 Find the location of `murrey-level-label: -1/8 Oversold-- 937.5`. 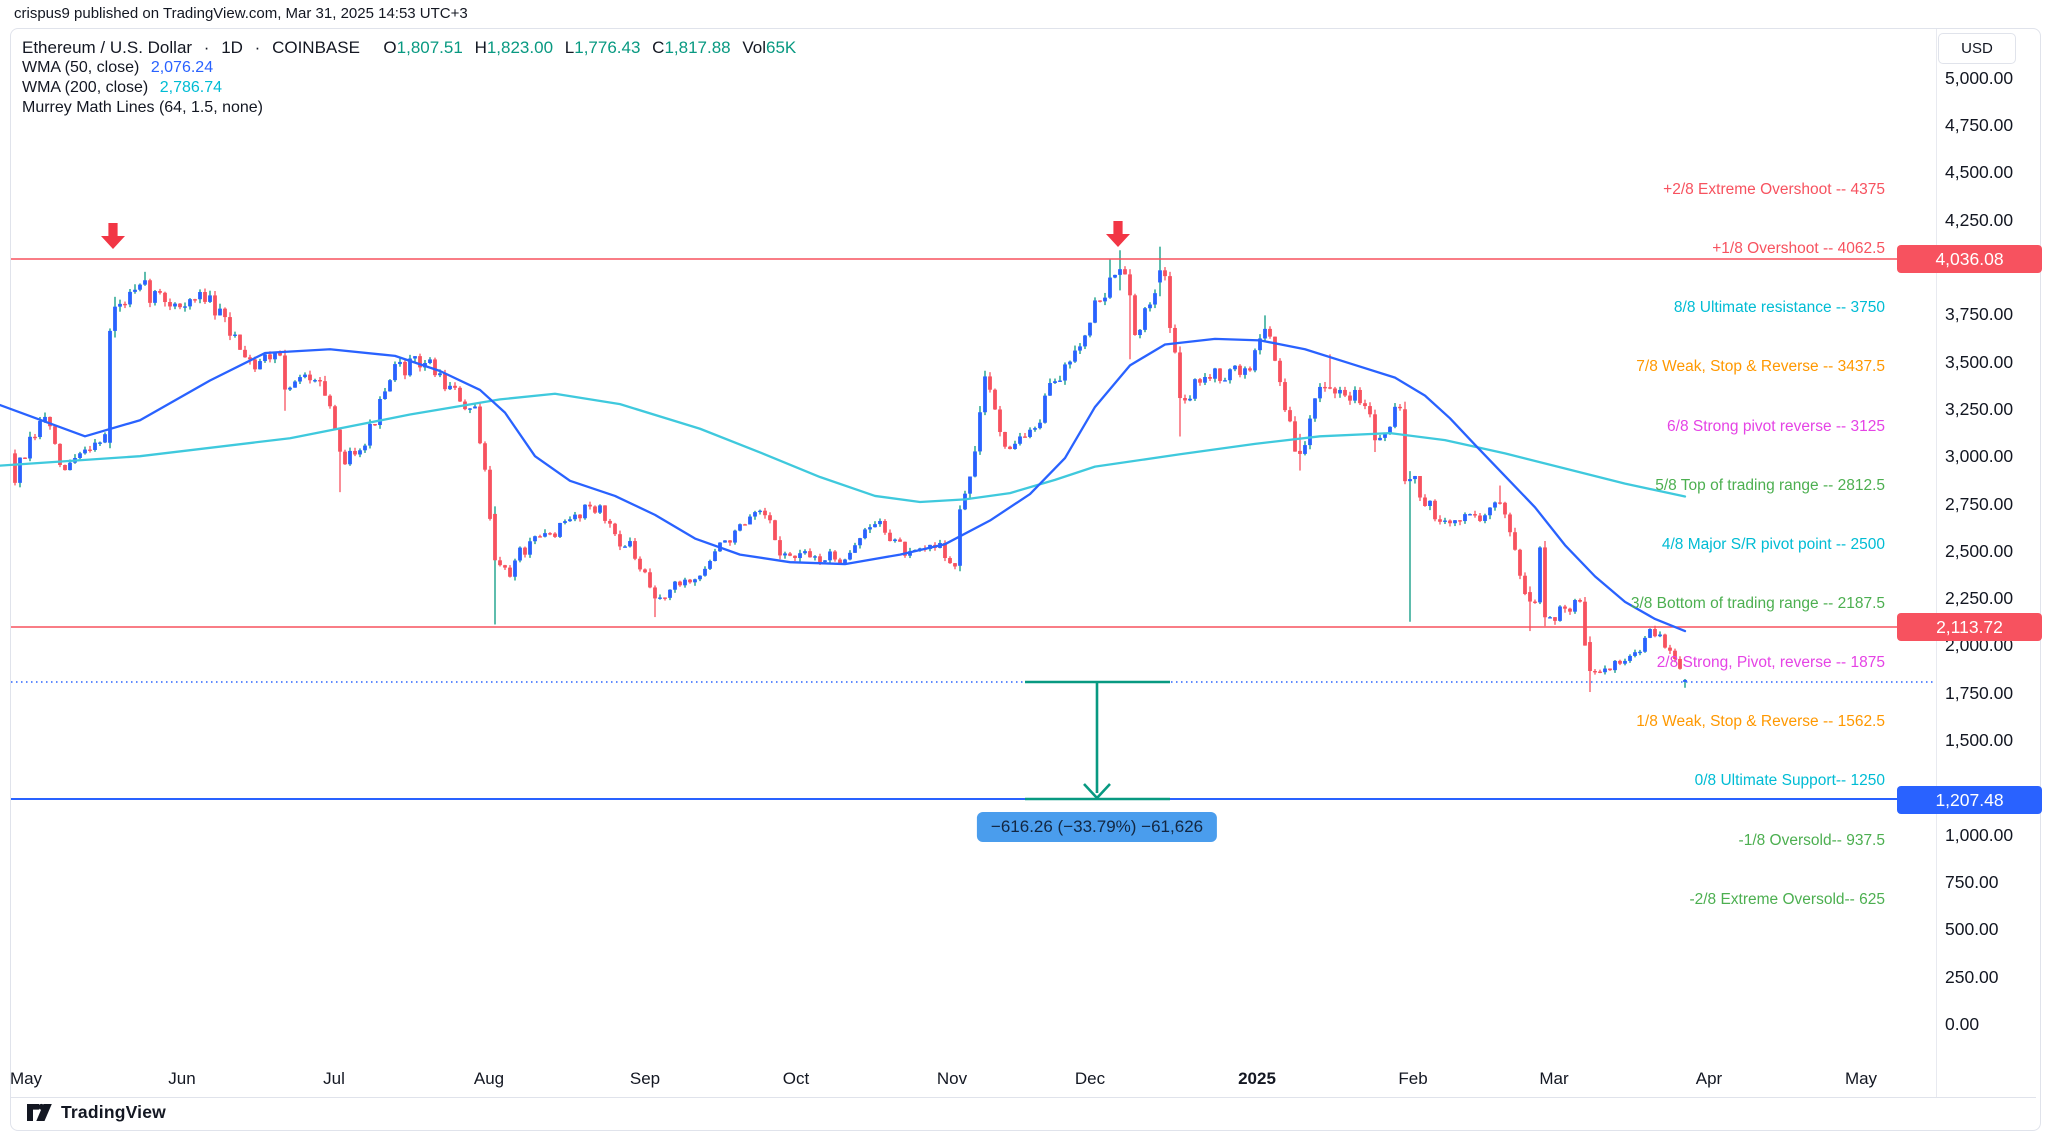

murrey-level-label: -1/8 Oversold-- 937.5 is located at coordinates (1811, 840).